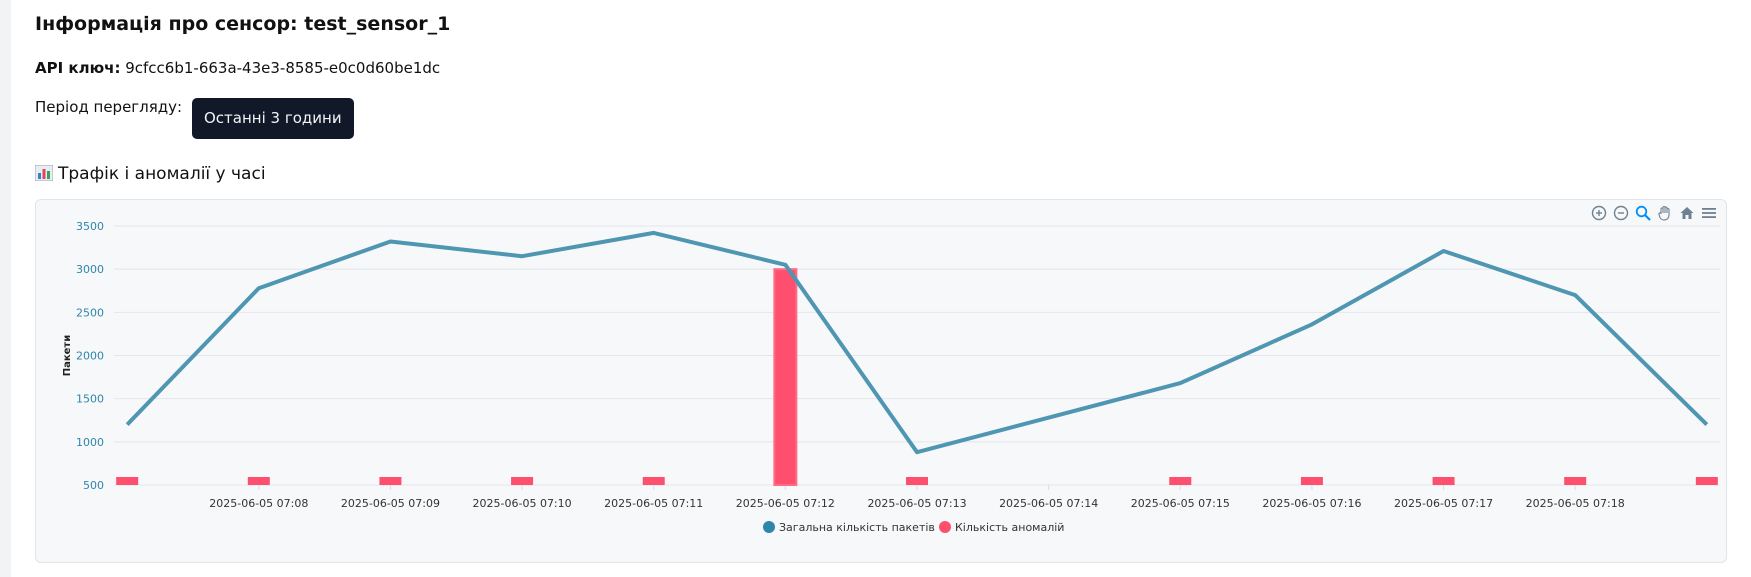 The height and width of the screenshot is (577, 1751). Describe the element at coordinates (90, 269) in the screenshot. I see `y-tick-label: 3000` at that location.